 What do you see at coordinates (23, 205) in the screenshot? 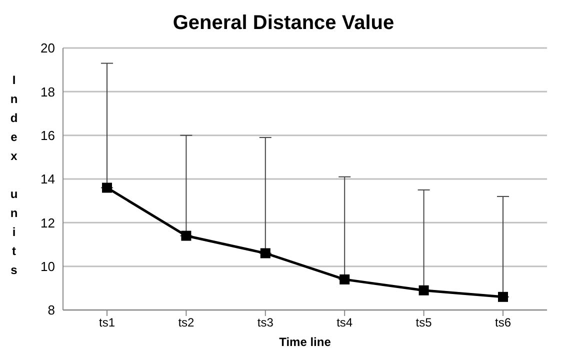
I see `y-axis-title: Index units` at bounding box center [23, 205].